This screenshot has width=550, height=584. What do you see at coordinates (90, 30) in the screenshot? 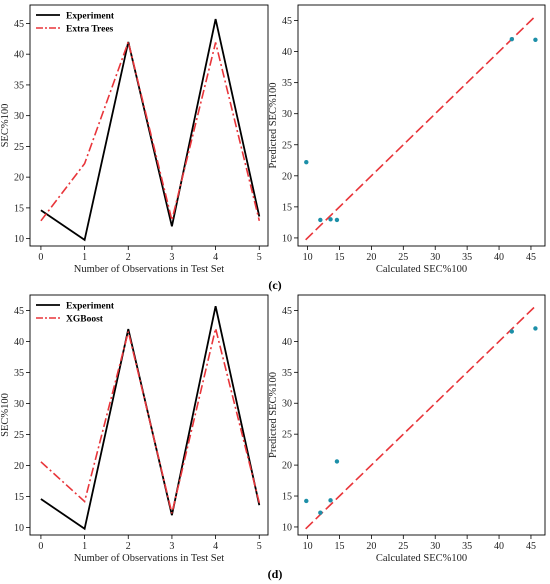
I see `legend-entry: Extra Trees` at bounding box center [90, 30].